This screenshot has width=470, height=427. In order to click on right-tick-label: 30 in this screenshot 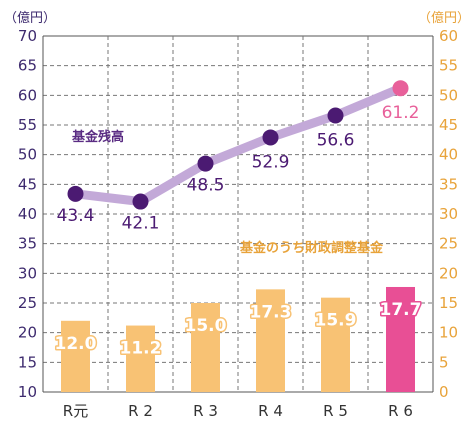, I will do `click(448, 214)`.